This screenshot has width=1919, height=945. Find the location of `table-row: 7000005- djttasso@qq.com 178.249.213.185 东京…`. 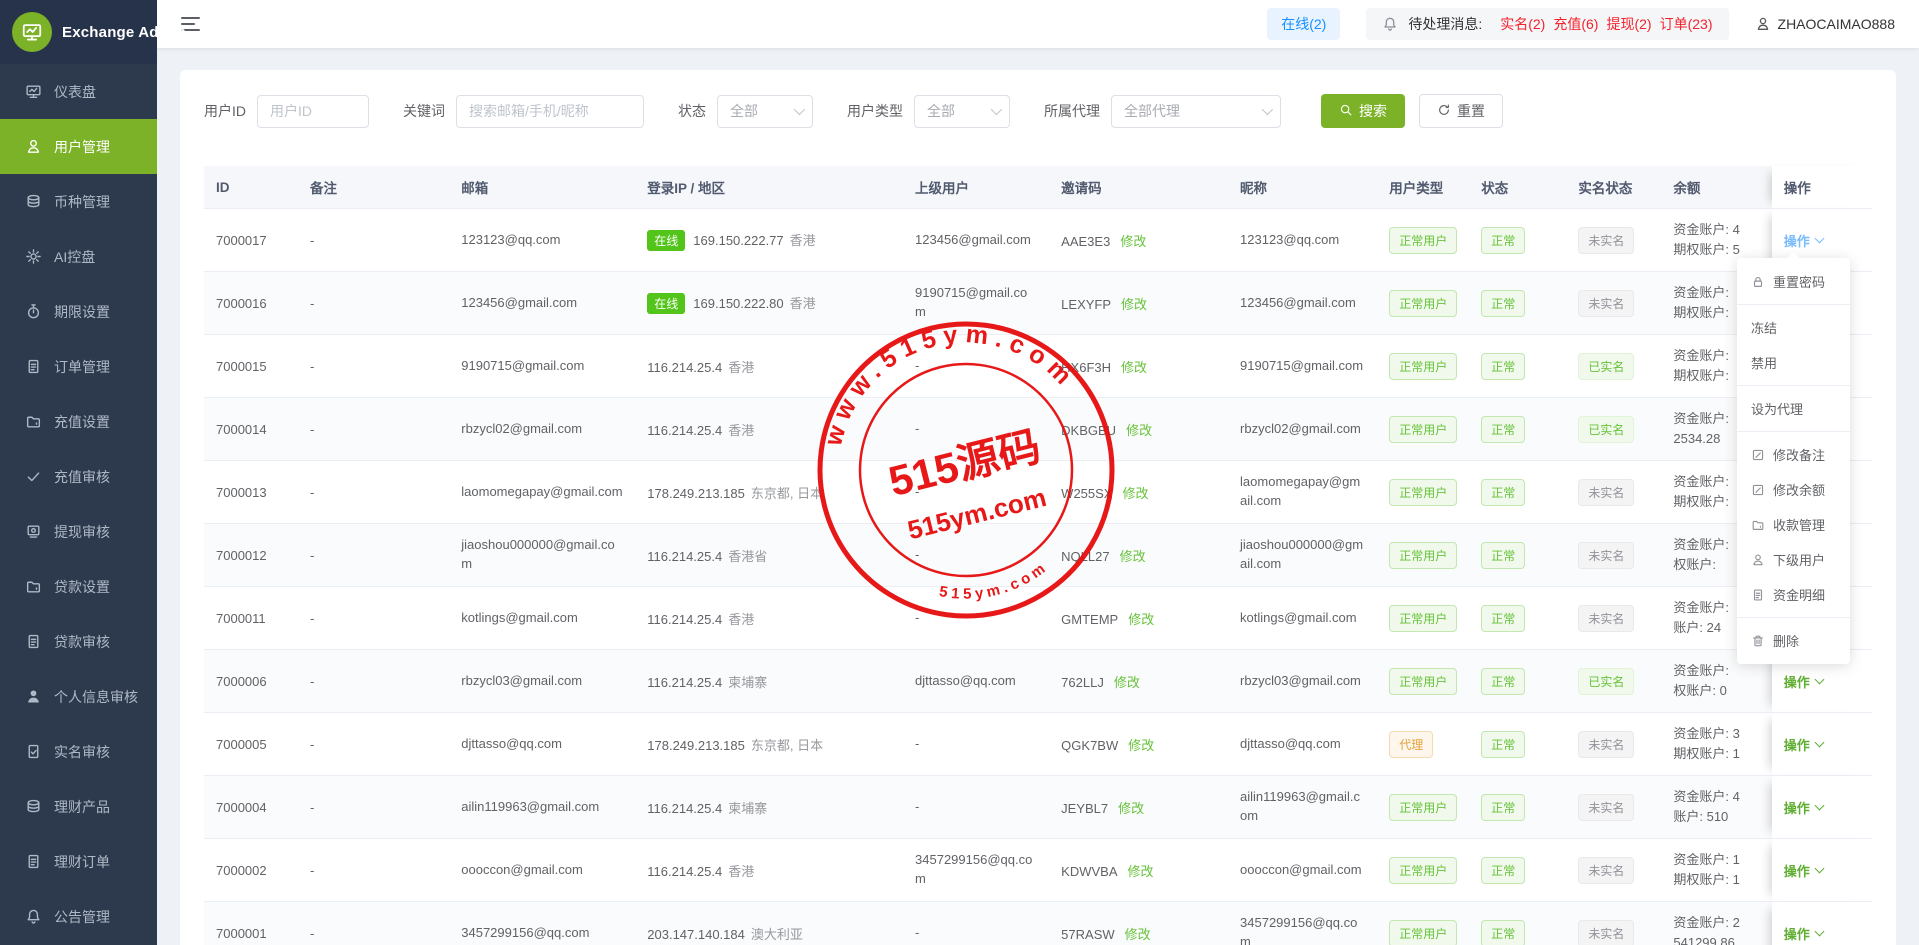

table-row: 7000005- djttasso@qq.com 178.249.213.185 东京… is located at coordinates (1038, 744).